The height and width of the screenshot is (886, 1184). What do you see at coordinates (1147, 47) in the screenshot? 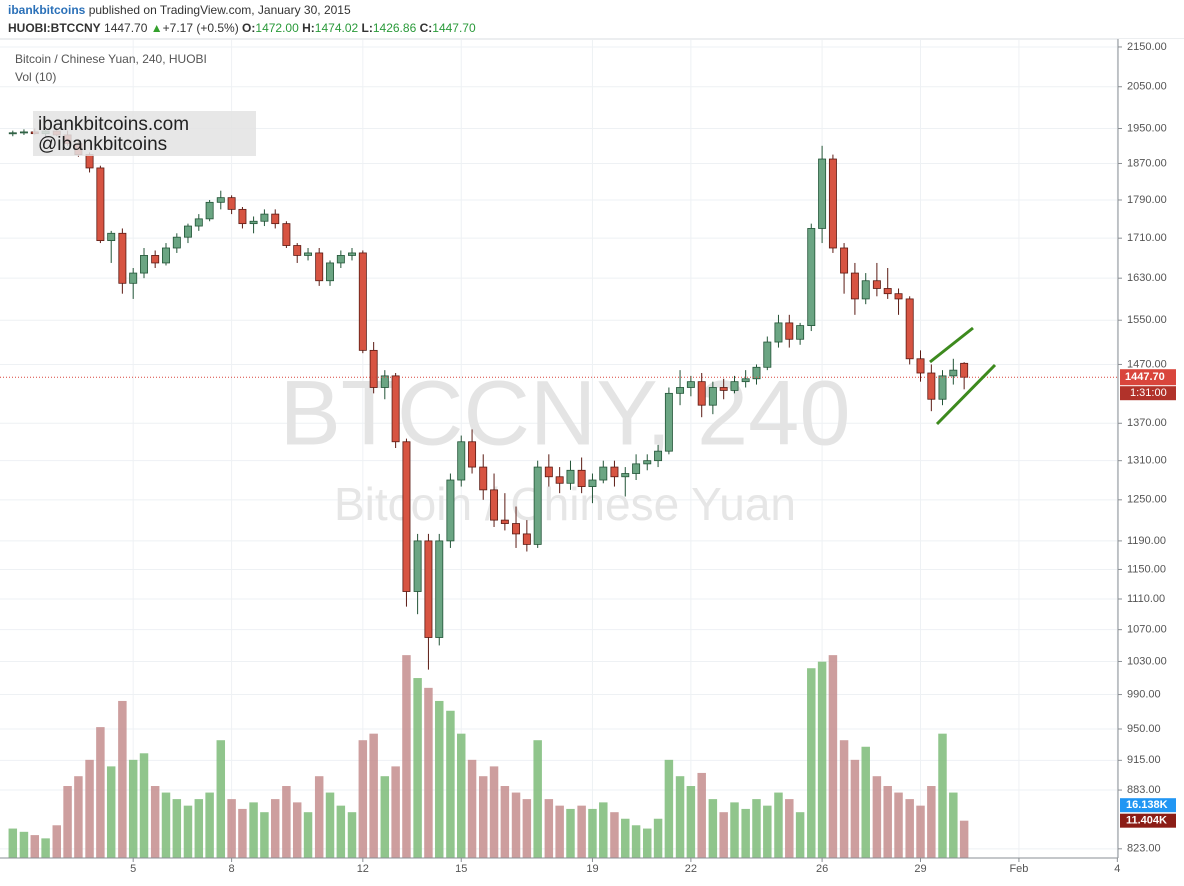
I see `y-tick-label: 2150.00` at bounding box center [1147, 47].